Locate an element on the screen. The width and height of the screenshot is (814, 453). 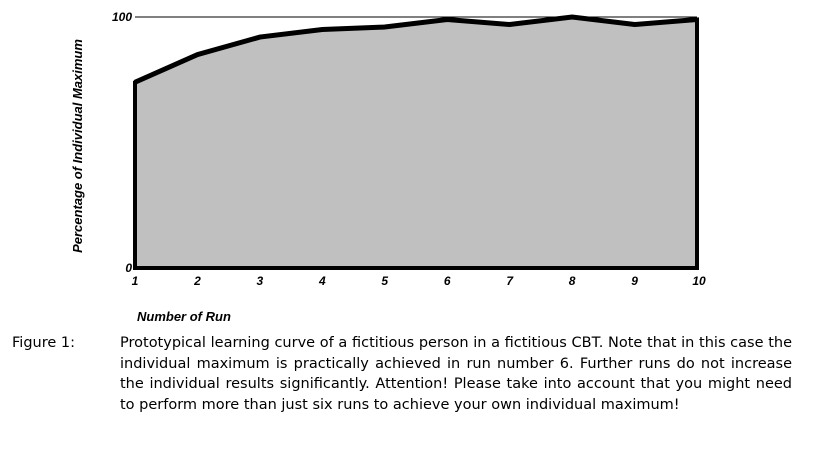
x-axis-title: Number of Run is located at coordinates (184, 316).